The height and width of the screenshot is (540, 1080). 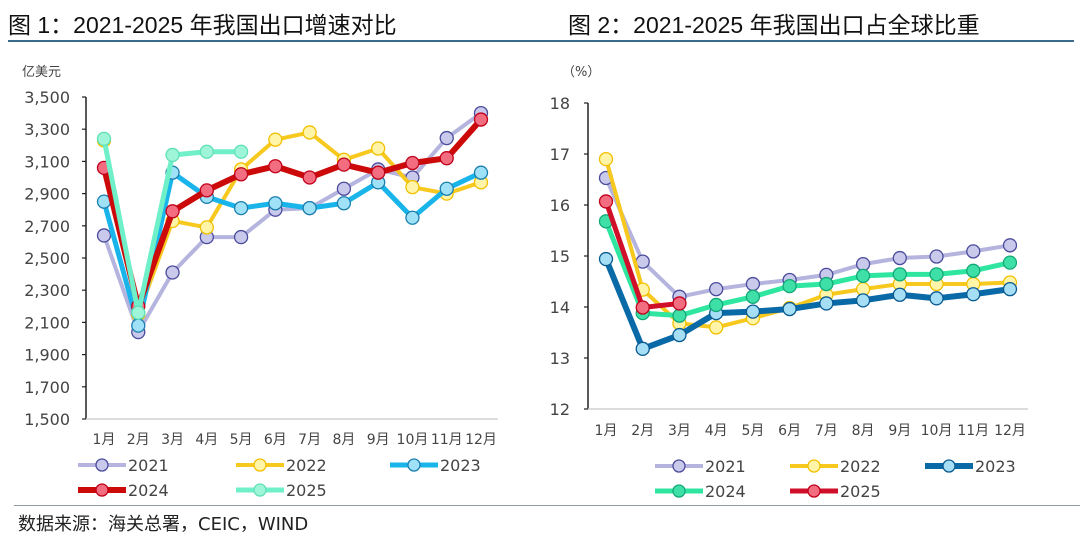 I want to click on y-tick-label: 2,700, so click(x=47, y=226).